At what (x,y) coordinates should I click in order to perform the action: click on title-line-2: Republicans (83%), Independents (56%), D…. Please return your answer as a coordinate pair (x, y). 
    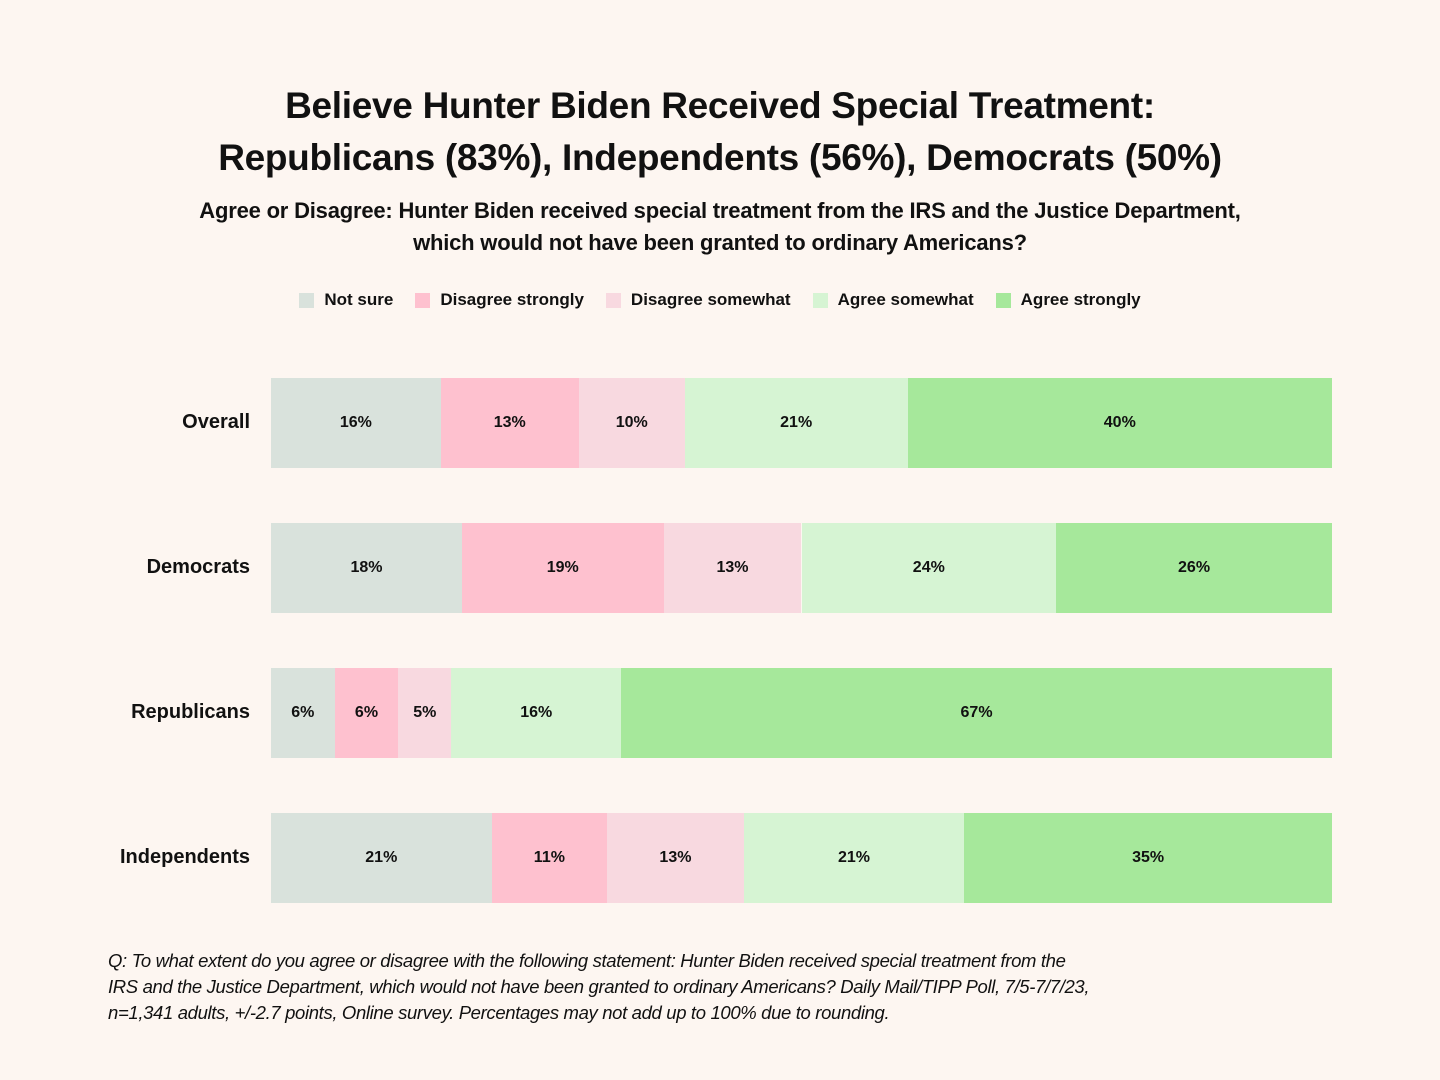
    Looking at the image, I should click on (720, 157).